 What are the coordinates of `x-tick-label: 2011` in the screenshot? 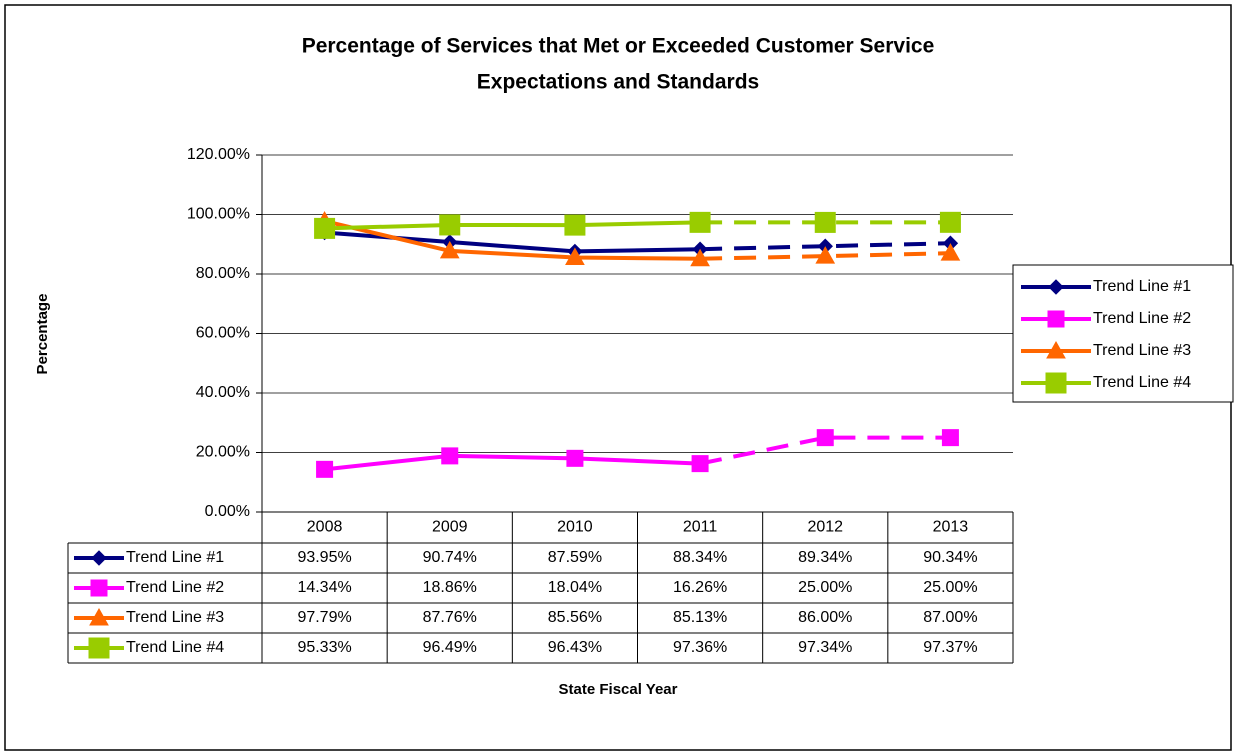 It's located at (700, 527).